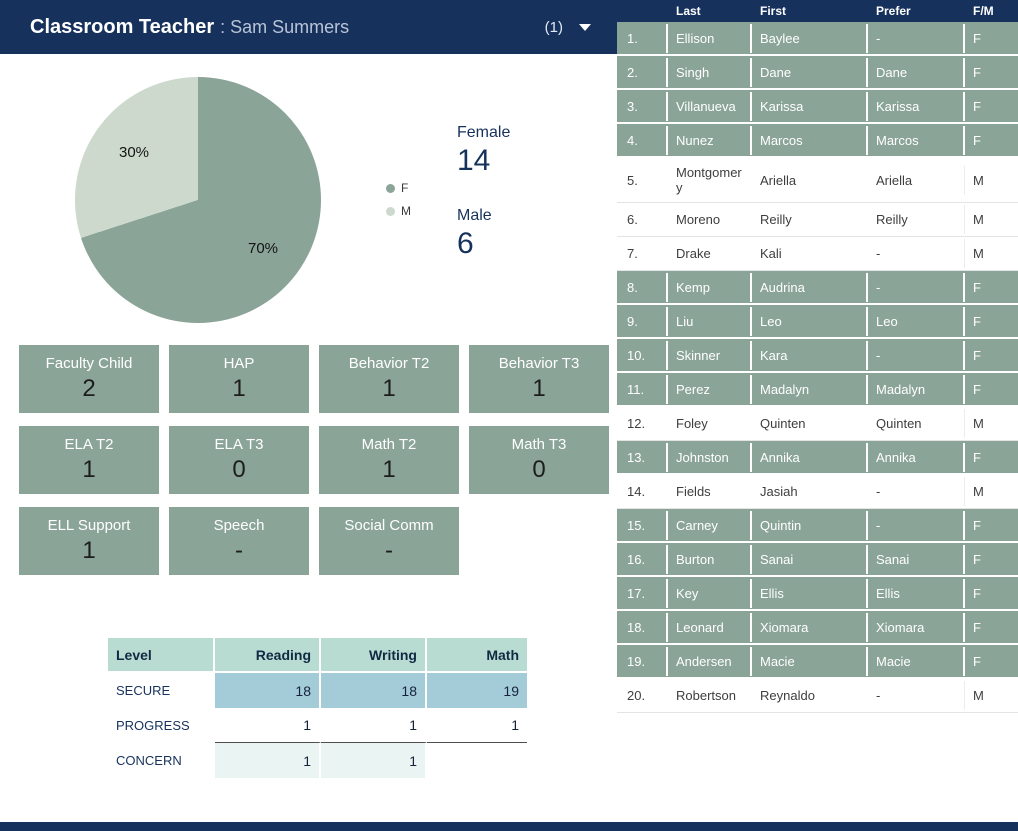  I want to click on student-preferred-name: Reilly, so click(916, 219).